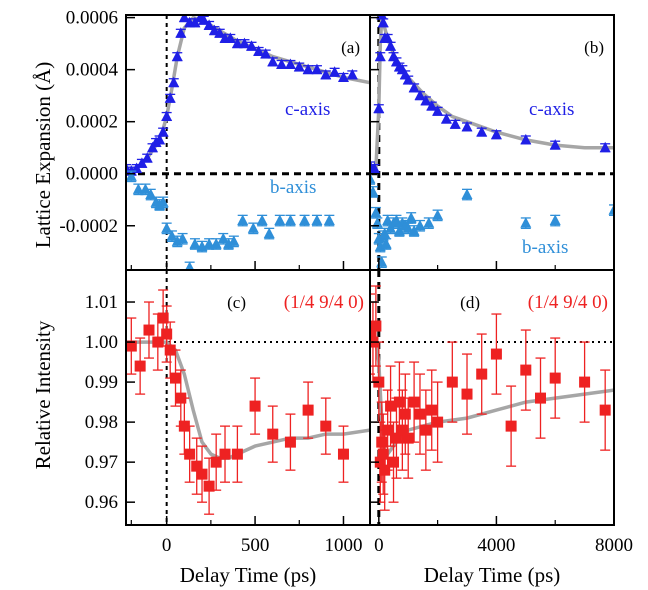 Image resolution: width=648 pixels, height=590 pixels. I want to click on y-tick-label: 0.0000, so click(92, 174).